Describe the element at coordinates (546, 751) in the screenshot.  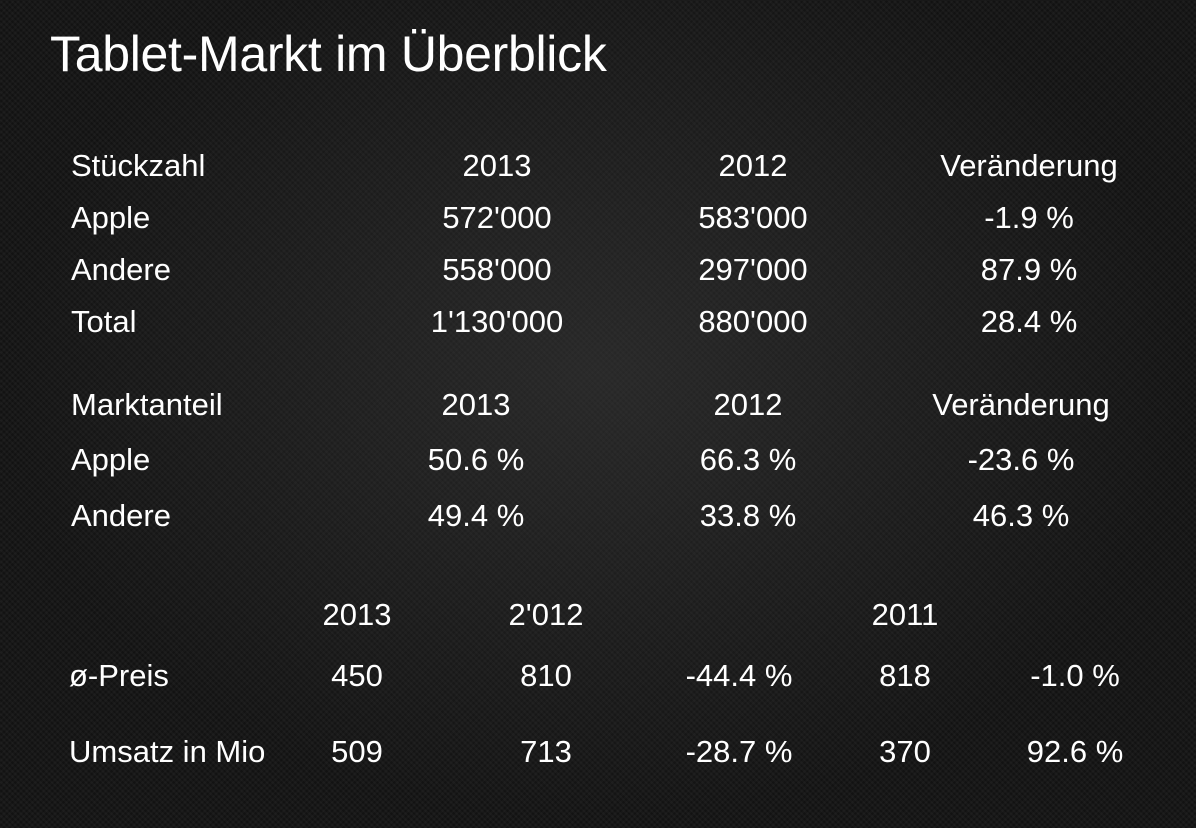
I see `revenue-row-2012: 713` at that location.